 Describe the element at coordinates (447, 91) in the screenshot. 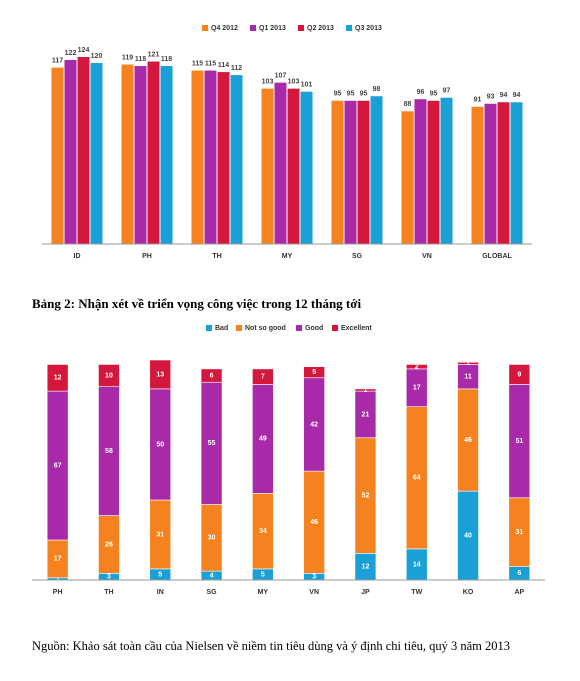

I see `value-label: 97` at that location.